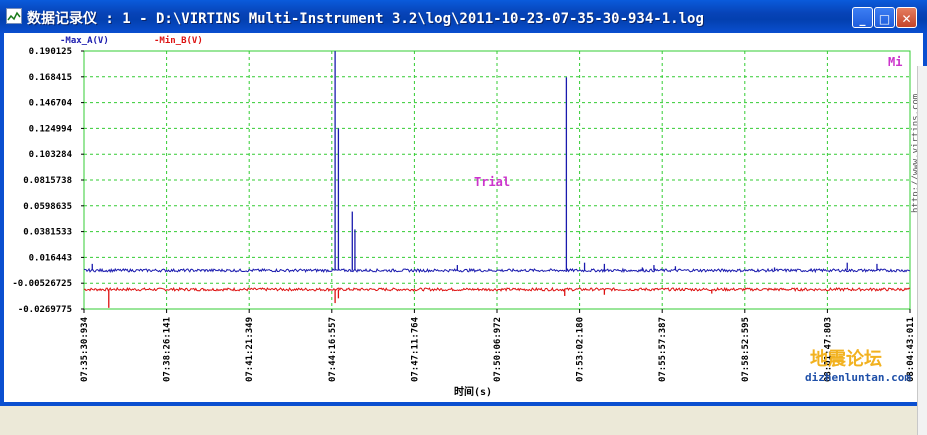 The width and height of the screenshot is (927, 435). I want to click on x-tick-label: 07:47:11:764, so click(415, 349).